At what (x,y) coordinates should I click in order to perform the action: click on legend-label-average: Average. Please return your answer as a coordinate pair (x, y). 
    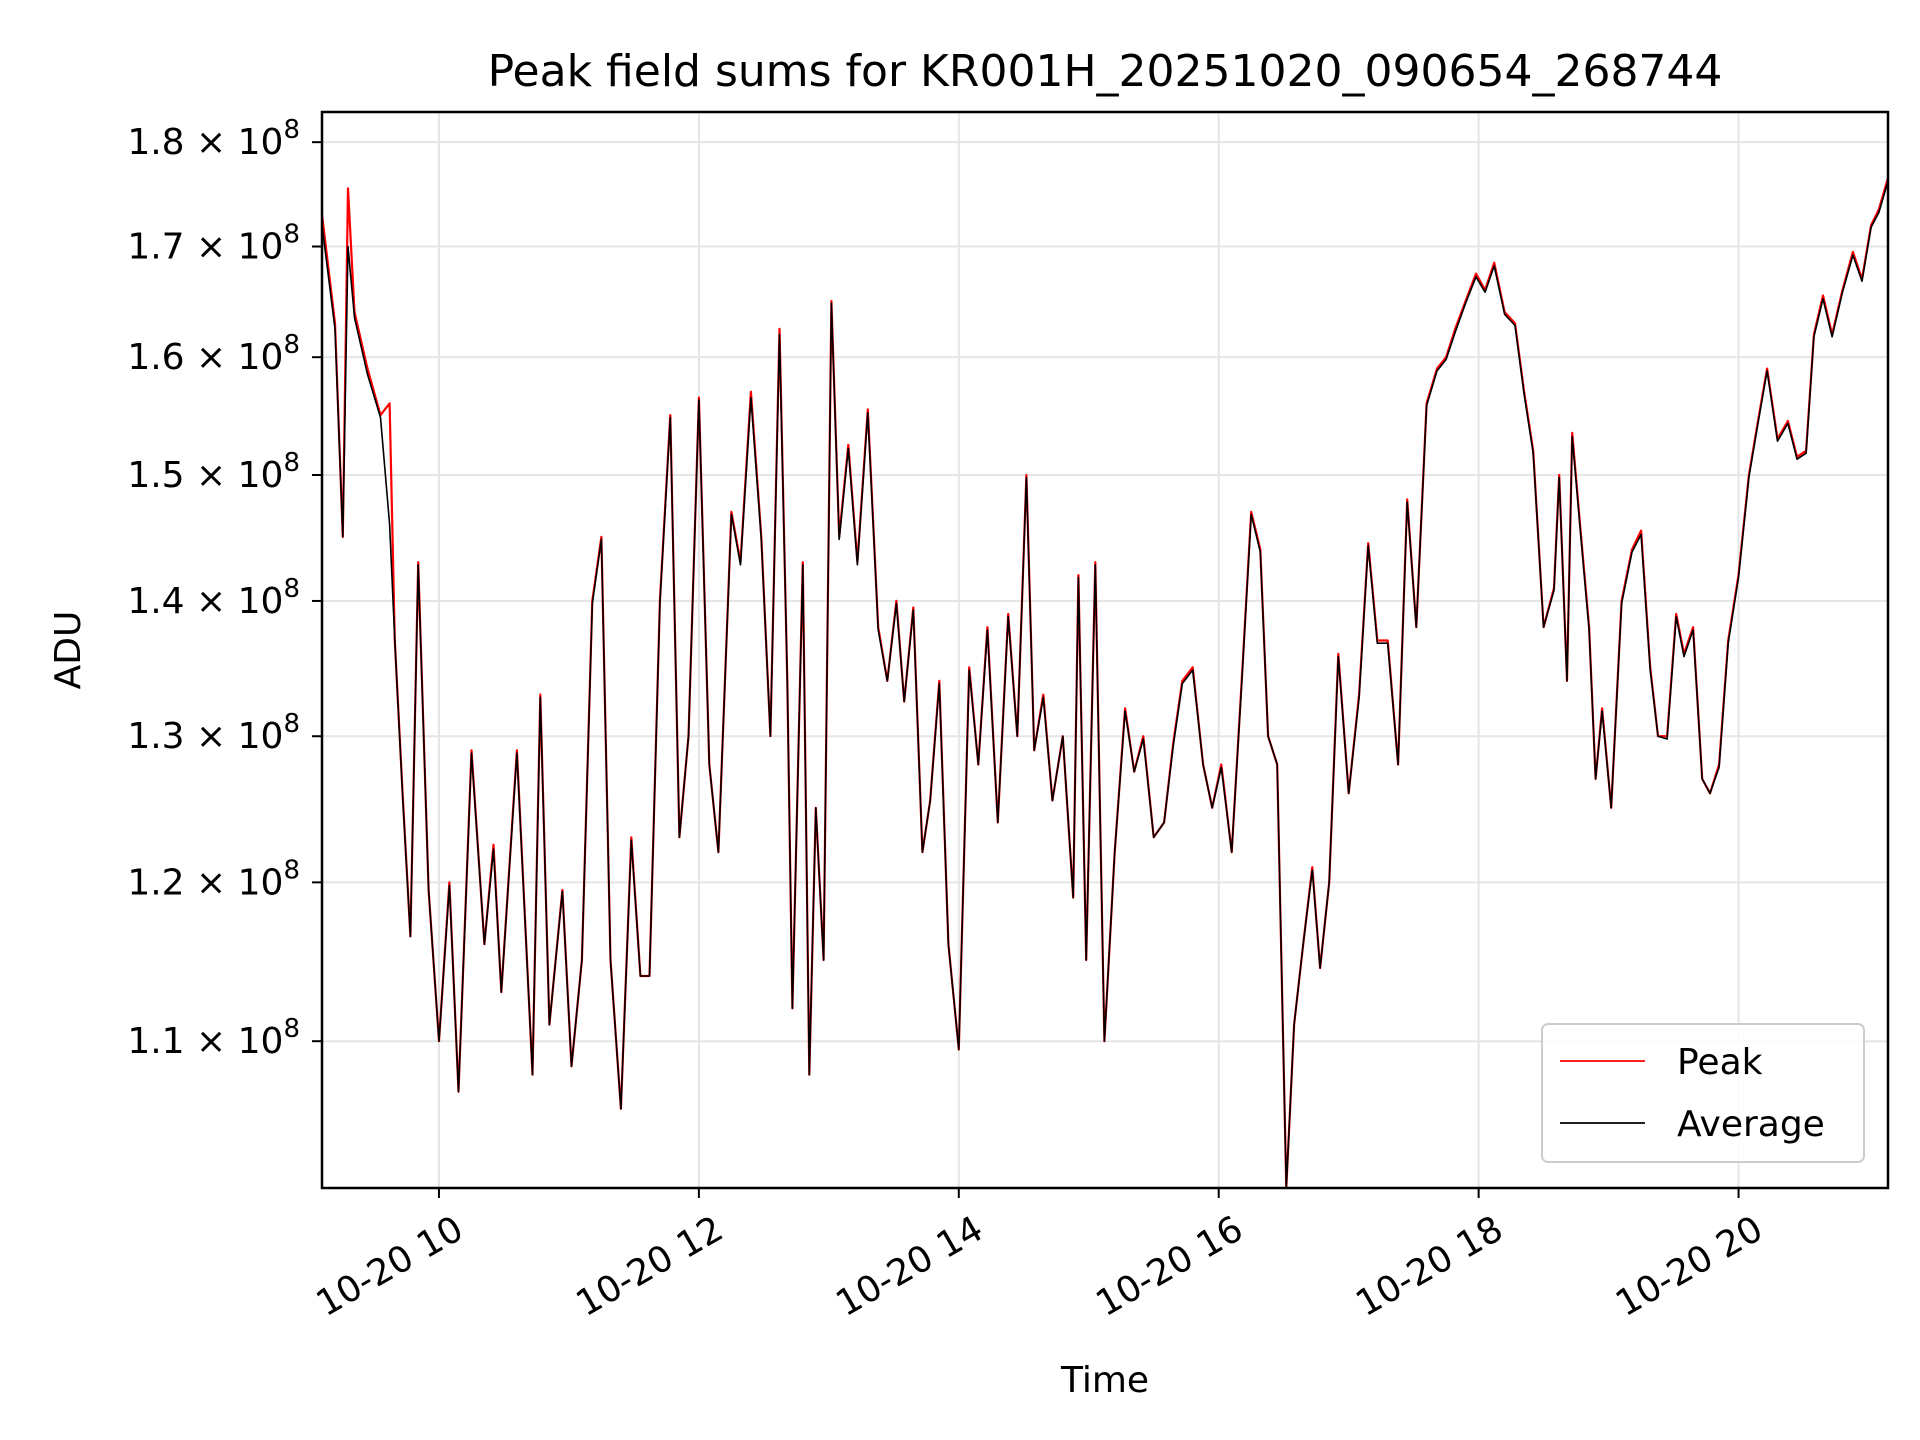
    Looking at the image, I should click on (1751, 1124).